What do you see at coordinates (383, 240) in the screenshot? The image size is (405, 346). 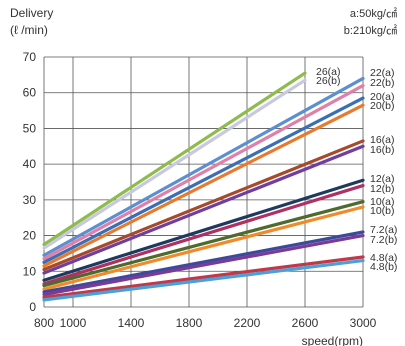 I see `series-label: 7.2(b)` at bounding box center [383, 240].